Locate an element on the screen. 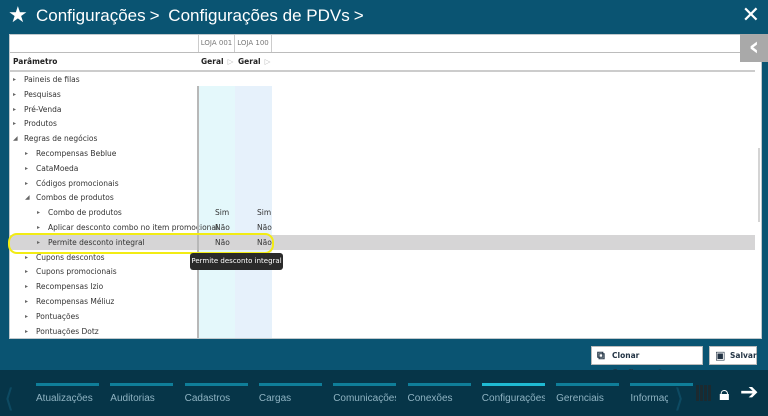  table-row: ▸ CataMoeda is located at coordinates (382, 168).